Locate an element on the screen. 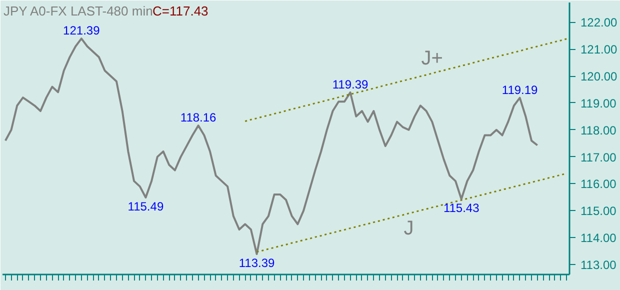 The width and height of the screenshot is (620, 290). annotation: 119.39 is located at coordinates (350, 84).